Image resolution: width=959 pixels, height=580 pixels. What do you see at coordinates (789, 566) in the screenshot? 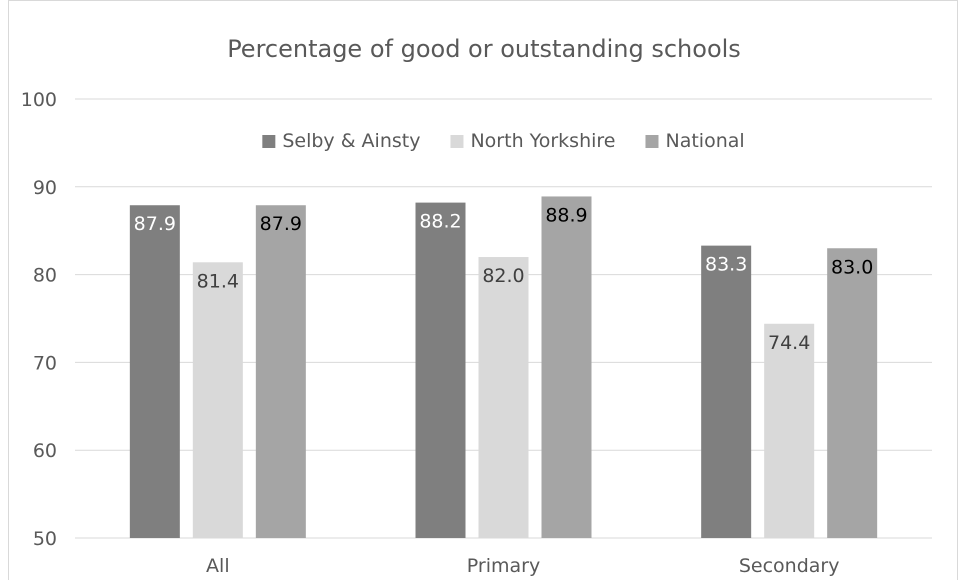
I see `x-category-label: Secondary` at bounding box center [789, 566].